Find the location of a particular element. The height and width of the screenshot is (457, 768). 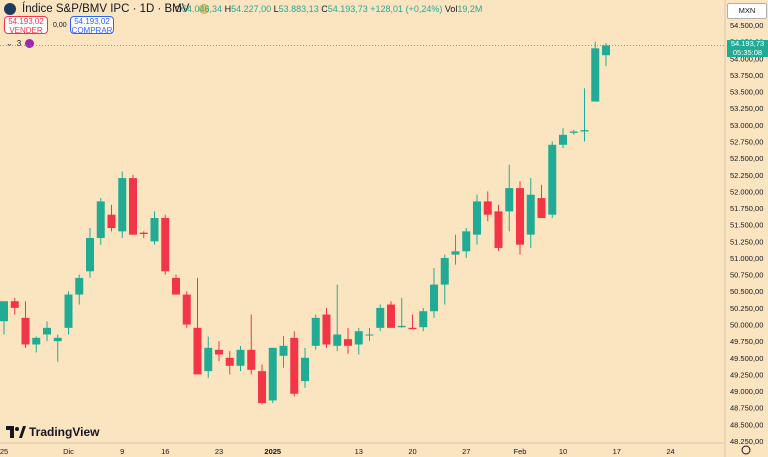

sell-button: 54.193,02 VENDER is located at coordinates (26, 25).